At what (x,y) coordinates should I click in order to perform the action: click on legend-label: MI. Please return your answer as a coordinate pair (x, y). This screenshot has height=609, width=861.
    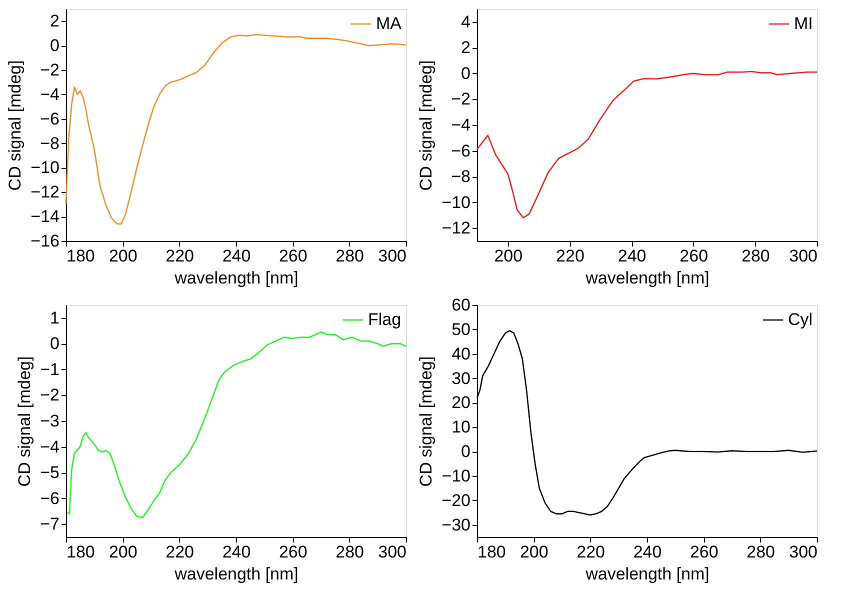
    Looking at the image, I should click on (803, 23).